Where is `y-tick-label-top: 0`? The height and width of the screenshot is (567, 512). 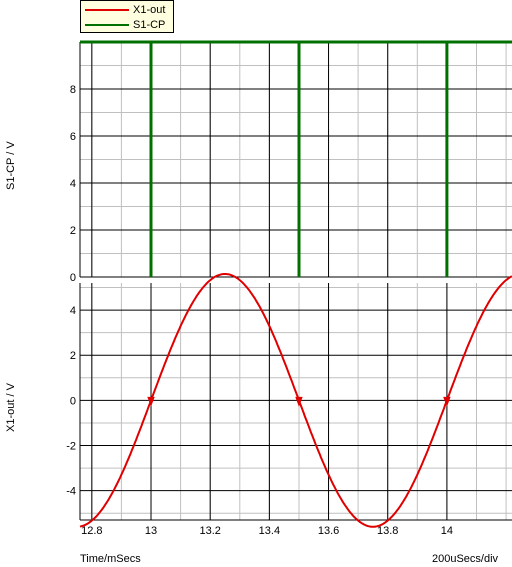 y-tick-label-top: 0 is located at coordinates (73, 278).